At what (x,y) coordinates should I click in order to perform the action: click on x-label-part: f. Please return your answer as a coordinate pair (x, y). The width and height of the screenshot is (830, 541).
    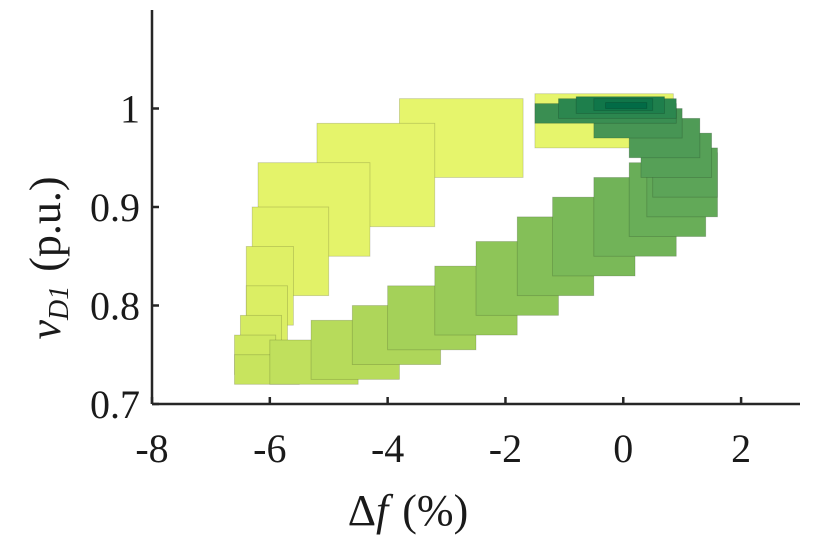
    Looking at the image, I should click on (385, 510).